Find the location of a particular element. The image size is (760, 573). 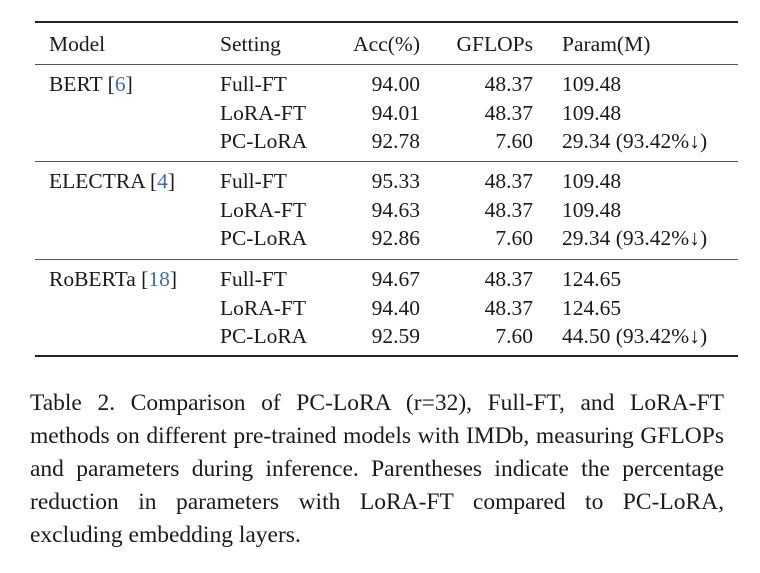

header-param: Param(M) is located at coordinates (606, 44).